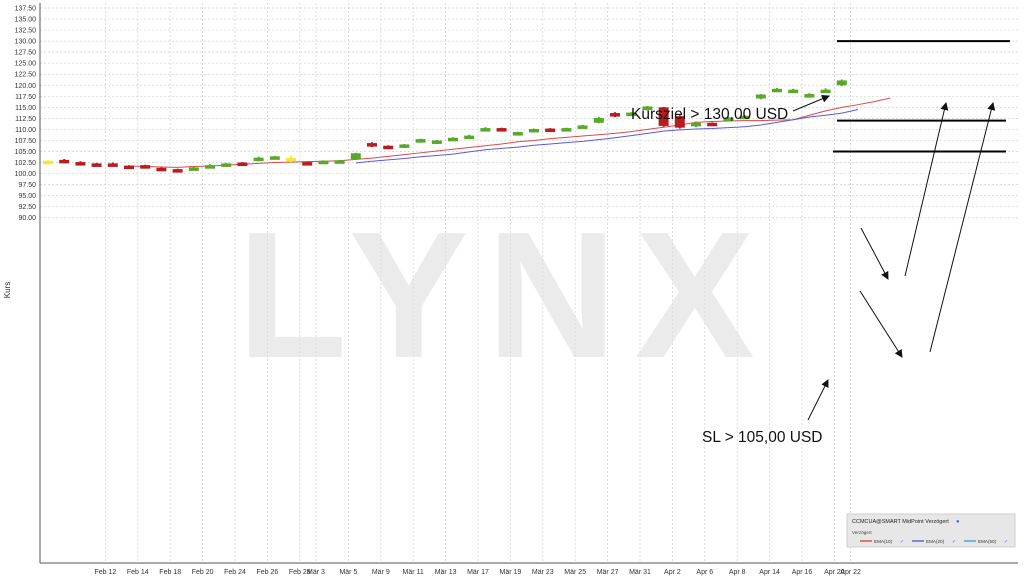  I want to click on x-tick-label: Apr 2, so click(672, 572).